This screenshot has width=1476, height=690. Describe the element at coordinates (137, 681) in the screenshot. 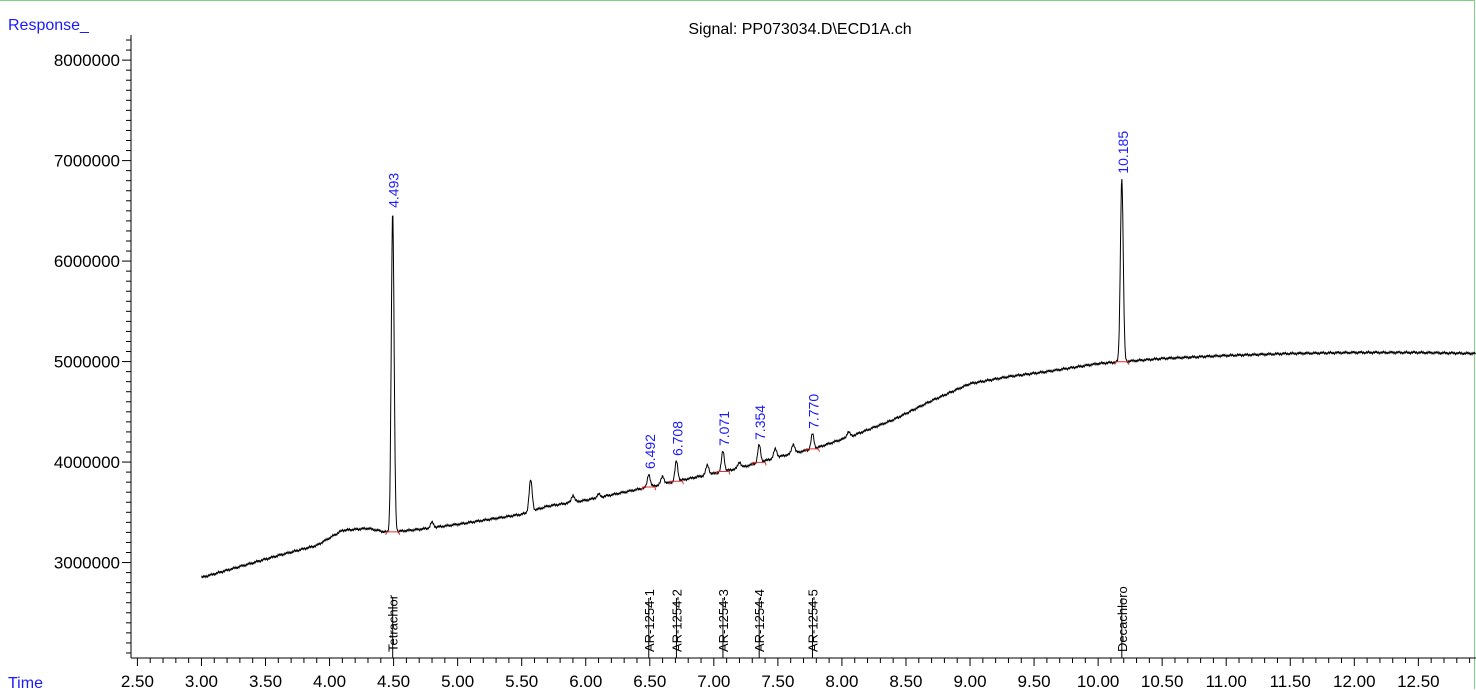

I see `x-tick-label: 2.50` at that location.